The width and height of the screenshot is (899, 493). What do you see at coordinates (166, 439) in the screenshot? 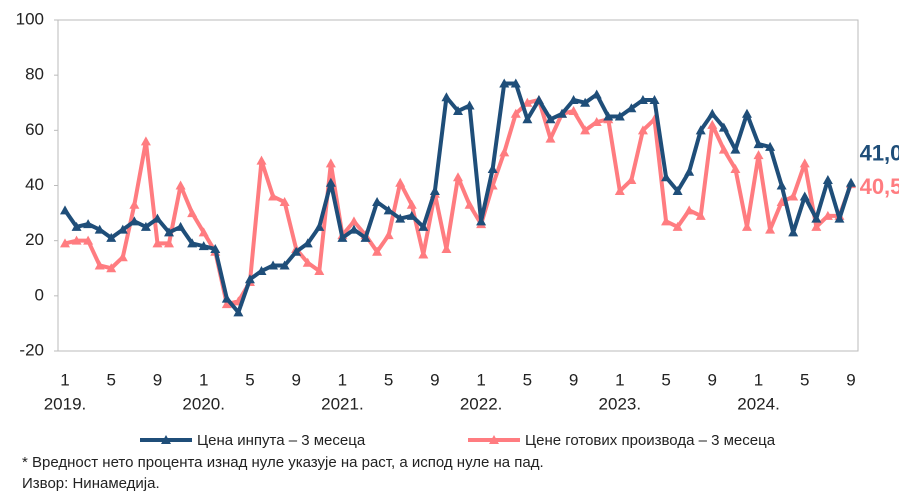
I see `legend-marker` at bounding box center [166, 439].